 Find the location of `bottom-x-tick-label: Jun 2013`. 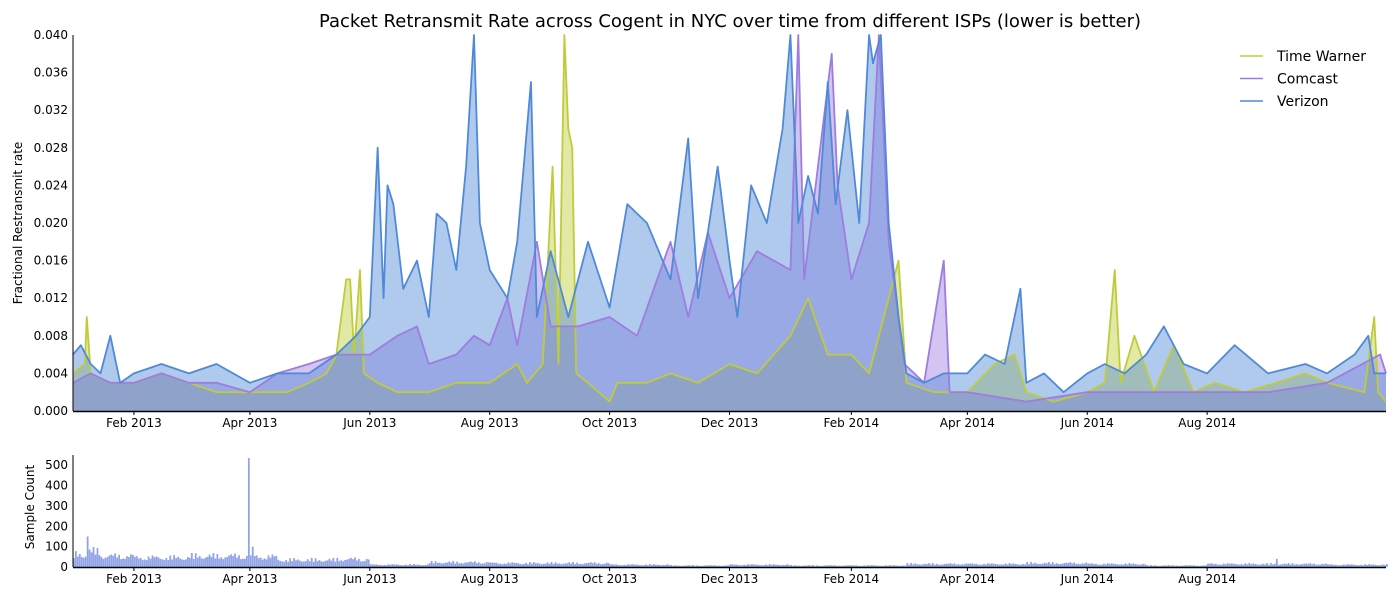

bottom-x-tick-label: Jun 2013 is located at coordinates (369, 579).